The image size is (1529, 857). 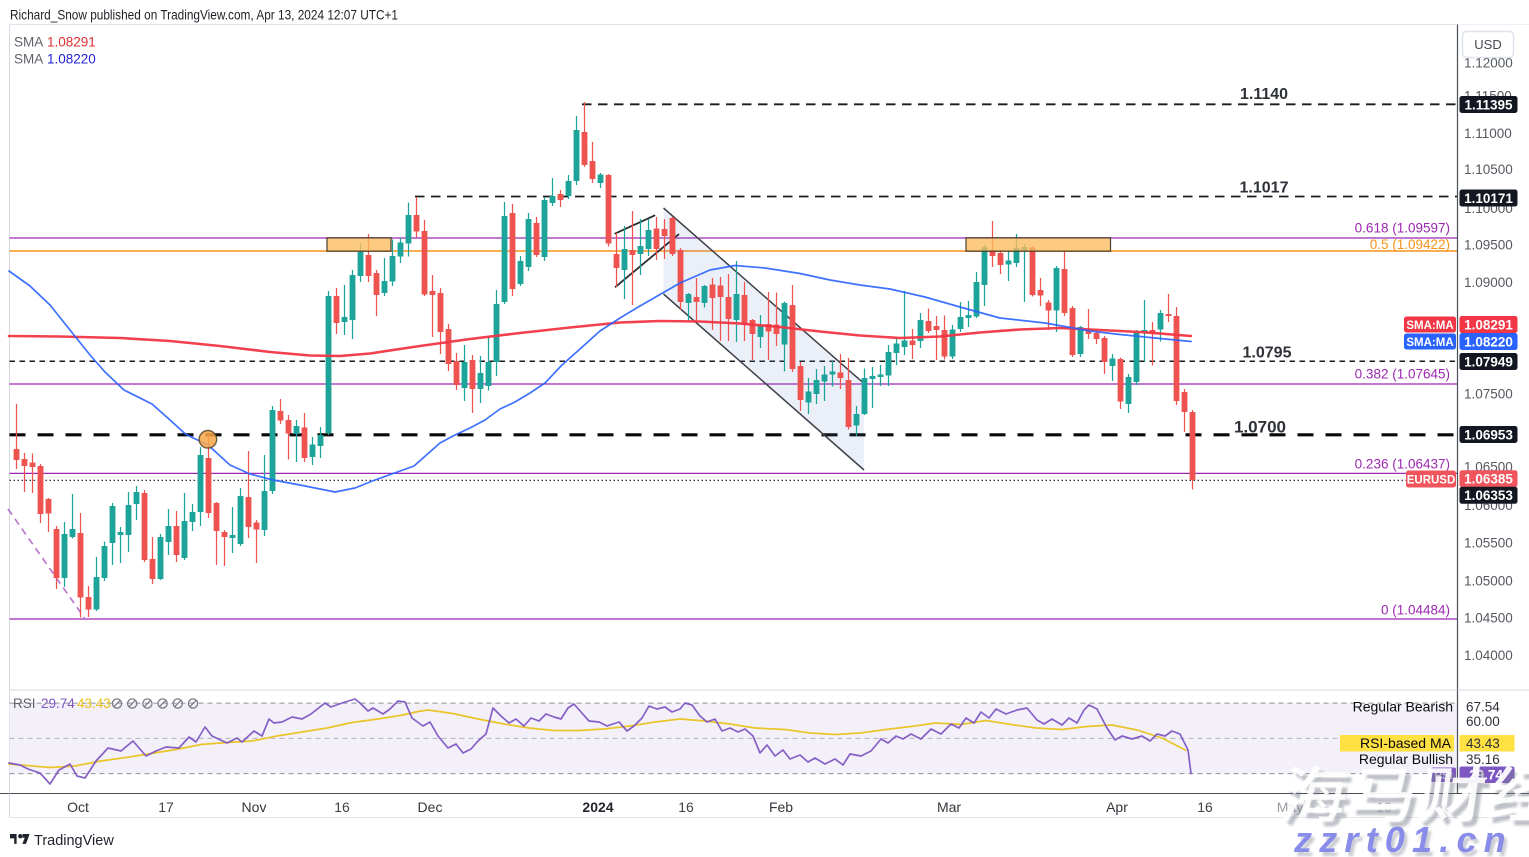 What do you see at coordinates (1402, 374) in the screenshot?
I see `svg-text: 0.382 (1.07645)` at bounding box center [1402, 374].